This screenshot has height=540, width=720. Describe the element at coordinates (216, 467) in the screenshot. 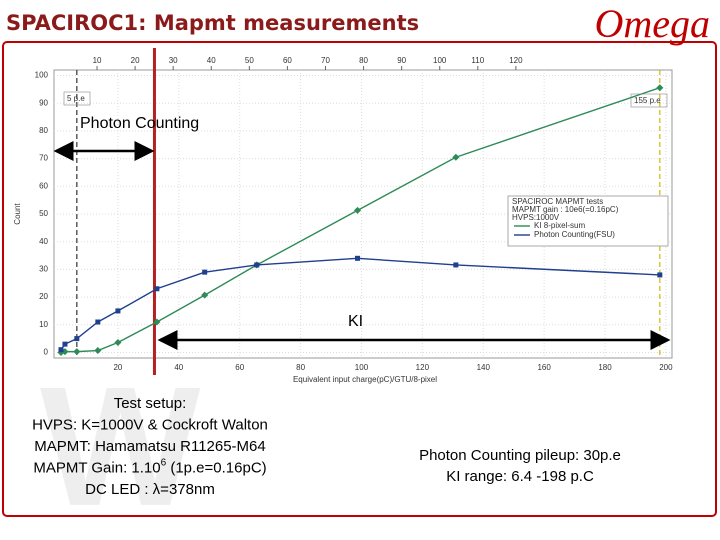

I see `text-part: (1p.e=0.16pC)` at that location.